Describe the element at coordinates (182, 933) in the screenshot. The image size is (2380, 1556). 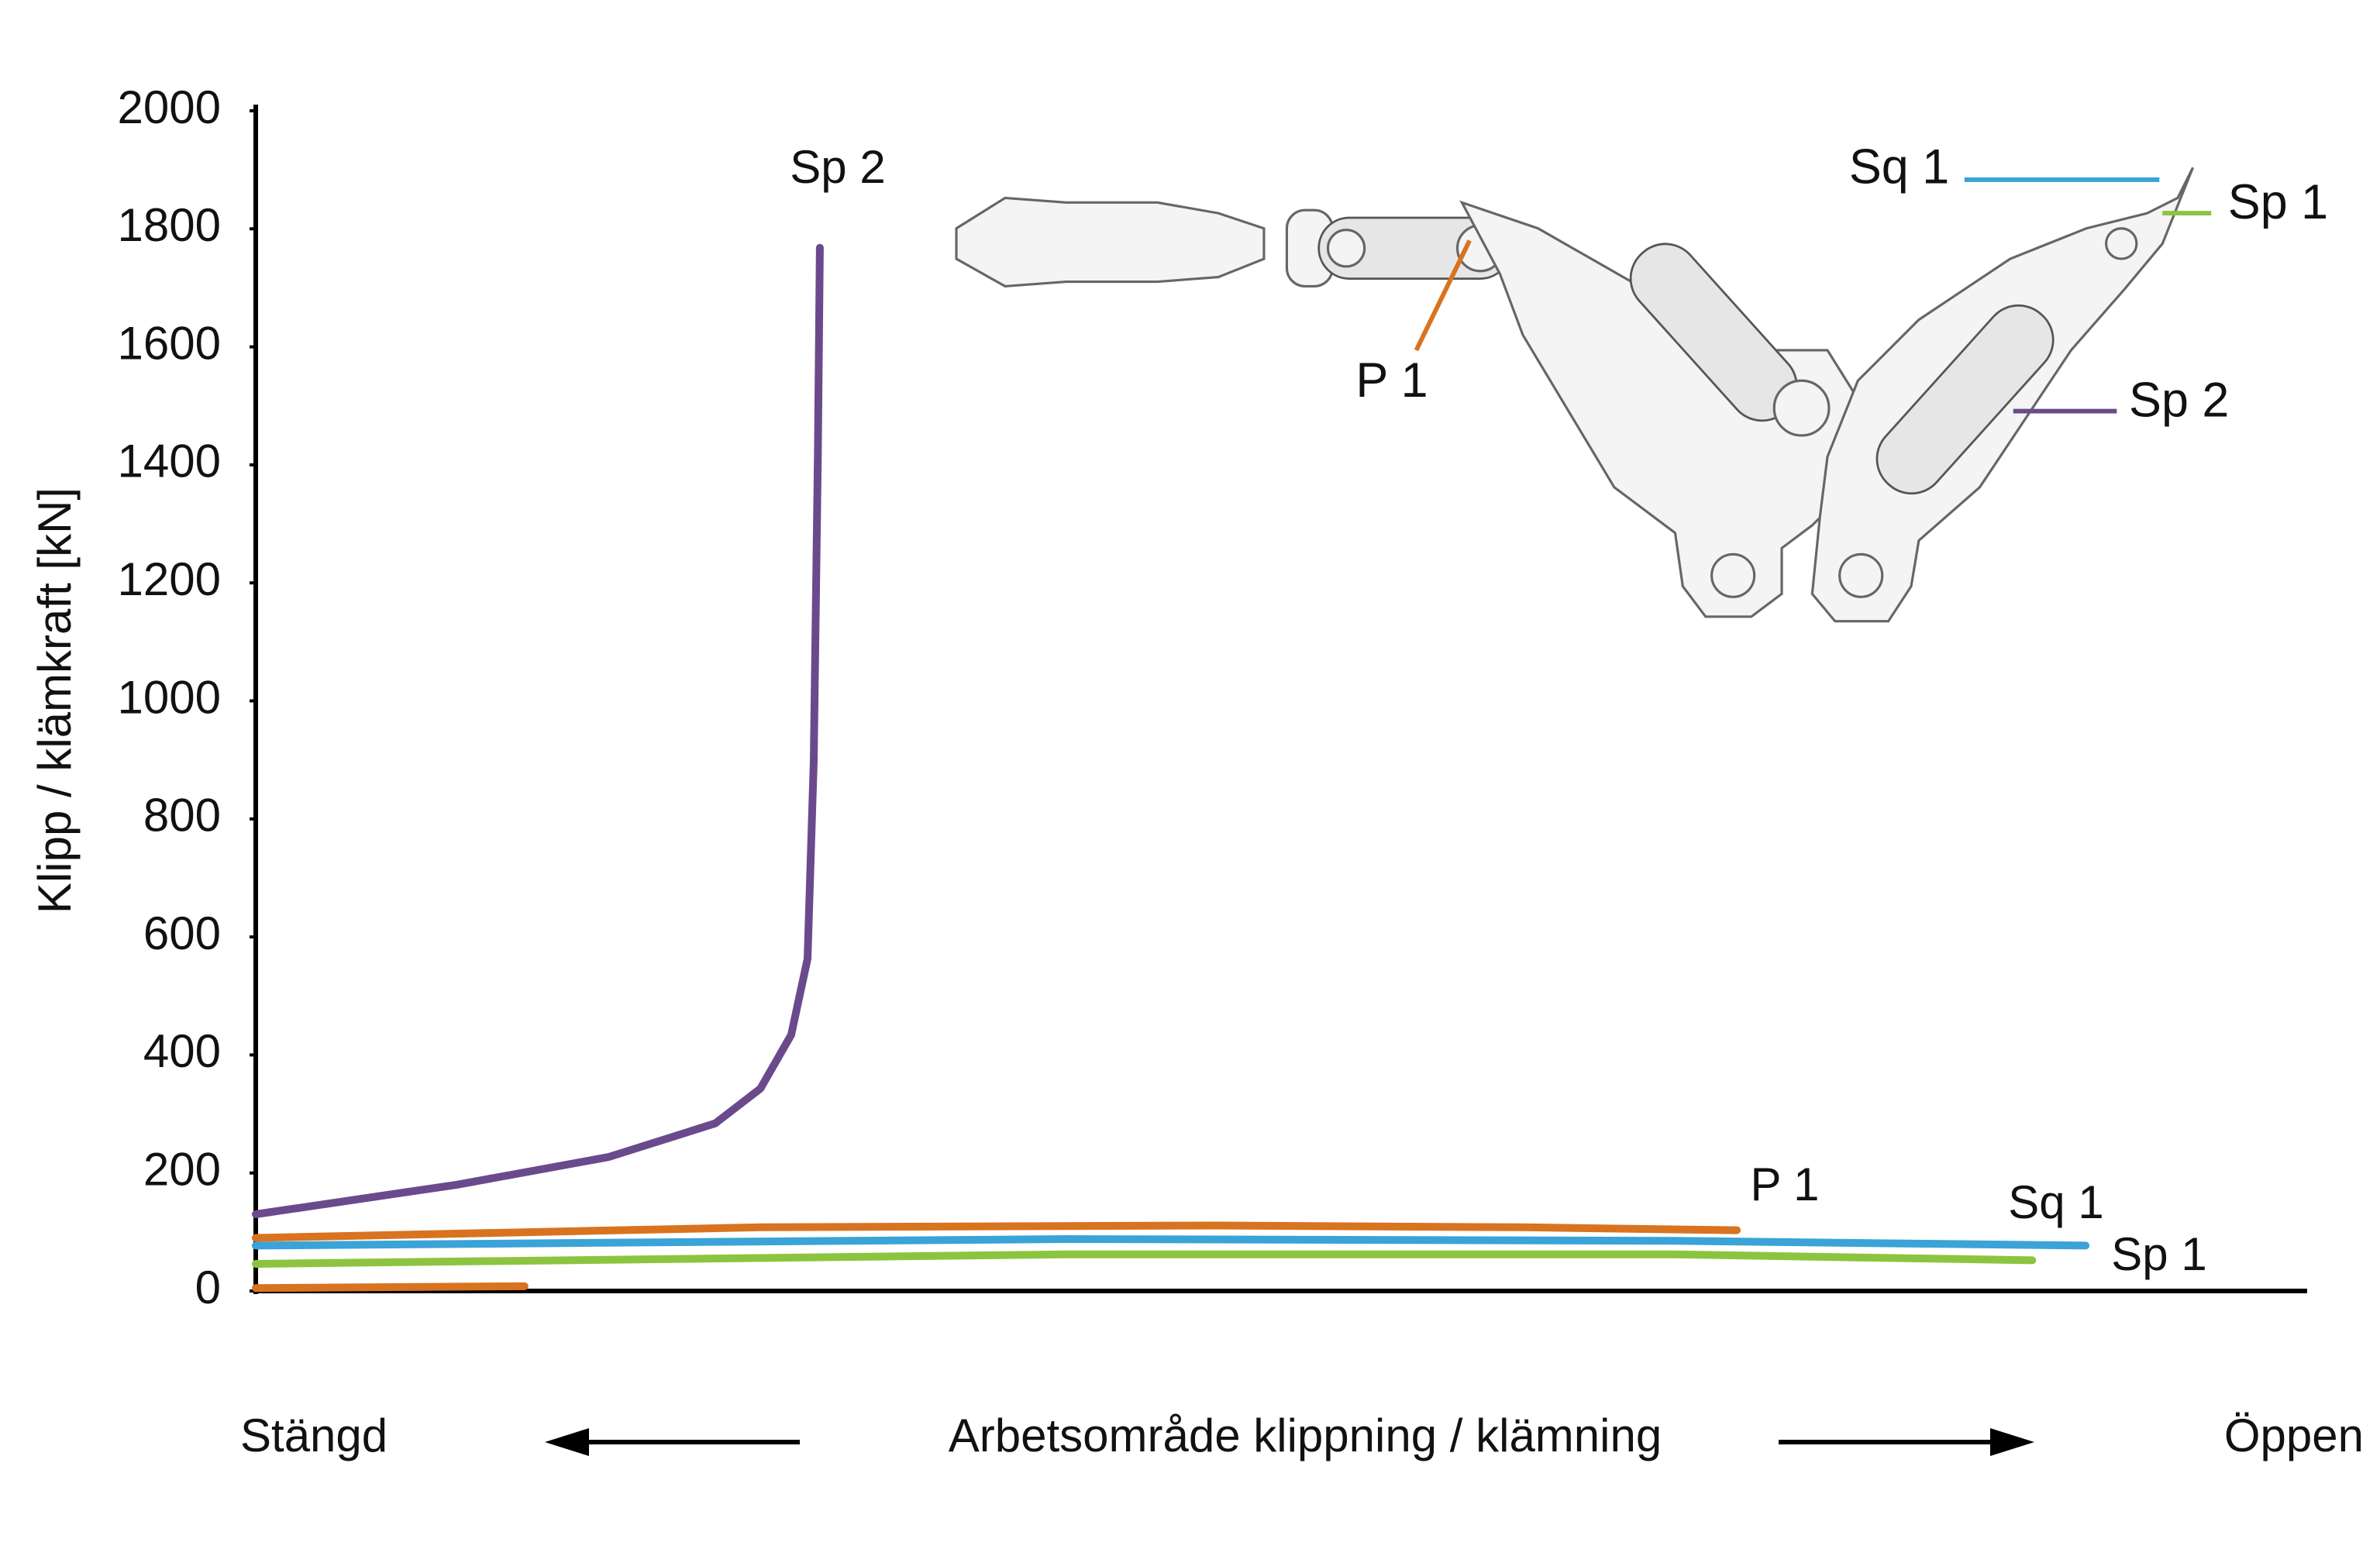
I see `y-tick-label: 600` at that location.